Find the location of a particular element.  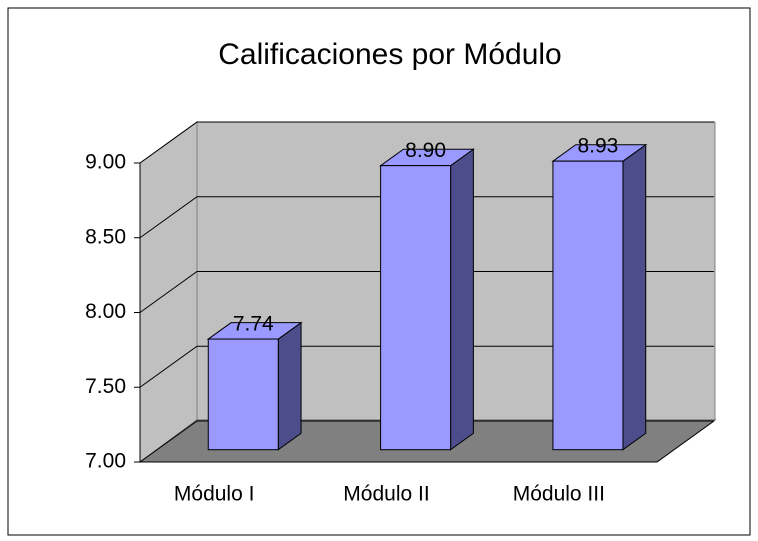

data-label: 7.74 is located at coordinates (253, 324).